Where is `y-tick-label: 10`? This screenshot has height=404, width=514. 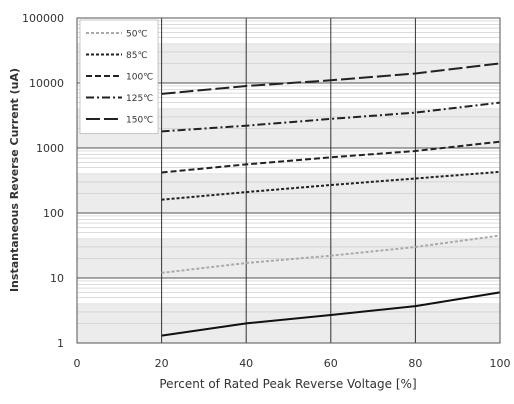 y-tick-label: 10 is located at coordinates (57, 278).